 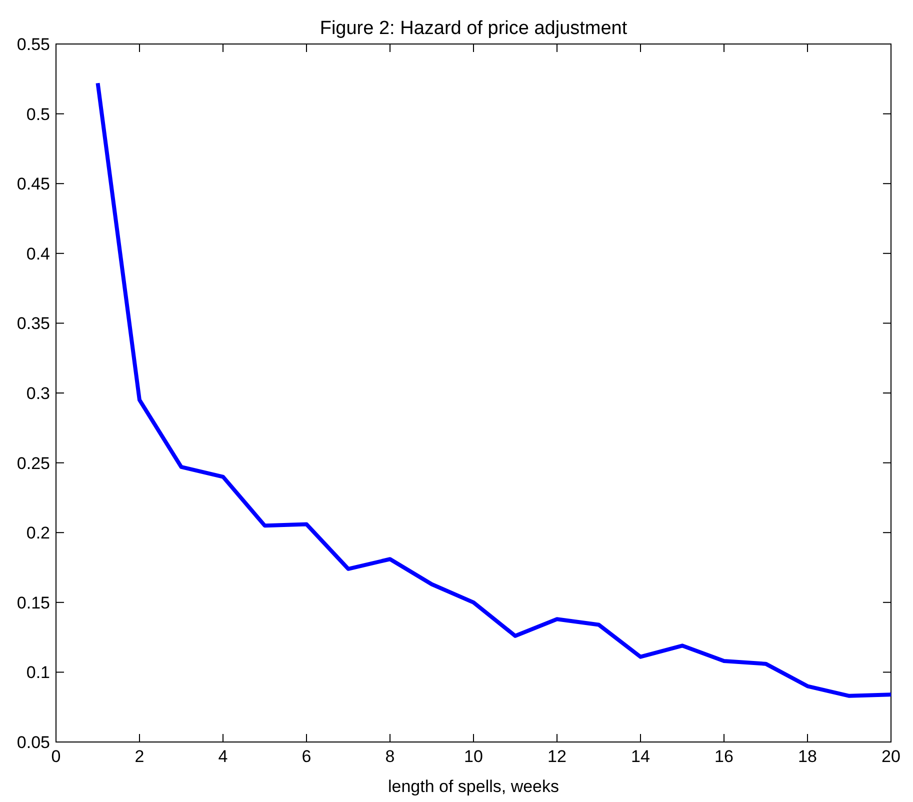 What do you see at coordinates (557, 756) in the screenshot?
I see `x-tick-label: 12` at bounding box center [557, 756].